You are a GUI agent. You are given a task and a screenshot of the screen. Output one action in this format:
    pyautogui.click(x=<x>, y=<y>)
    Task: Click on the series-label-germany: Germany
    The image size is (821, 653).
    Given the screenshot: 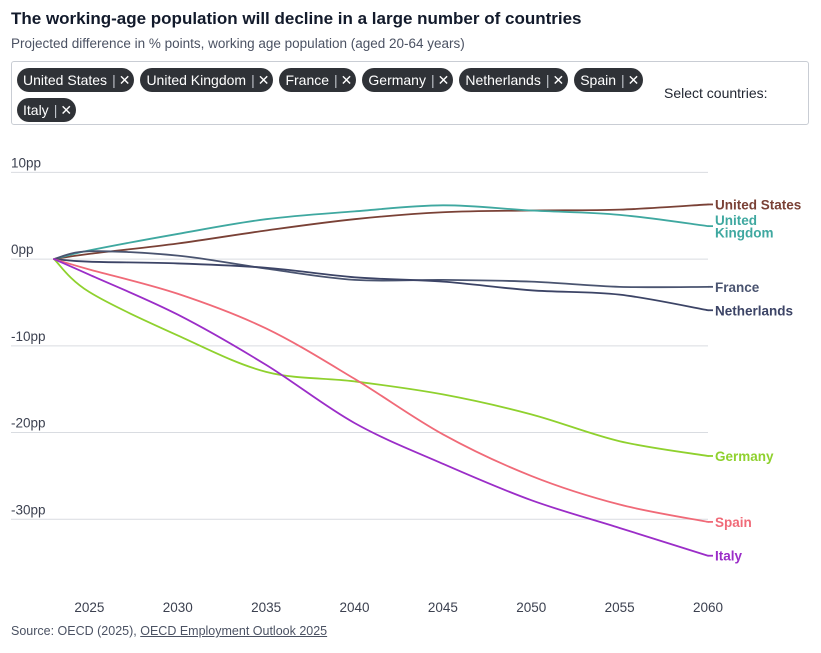 What is the action you would take?
    pyautogui.click(x=744, y=456)
    